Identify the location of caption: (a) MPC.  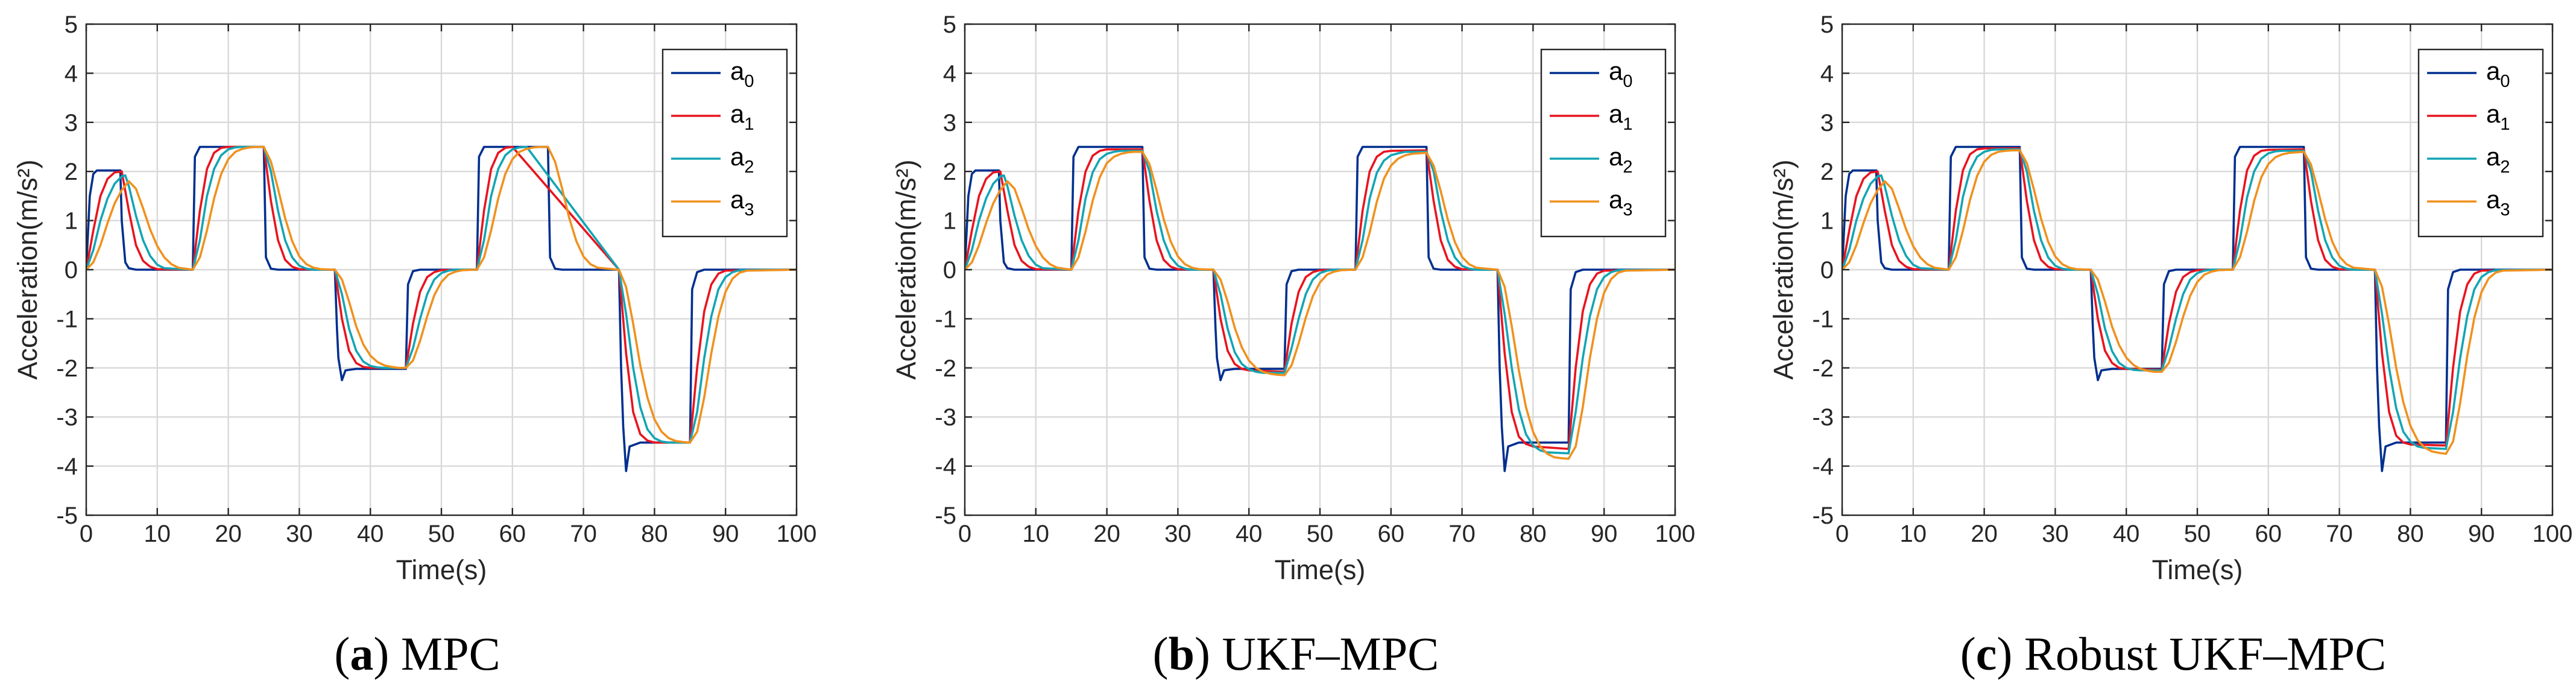
(417, 653).